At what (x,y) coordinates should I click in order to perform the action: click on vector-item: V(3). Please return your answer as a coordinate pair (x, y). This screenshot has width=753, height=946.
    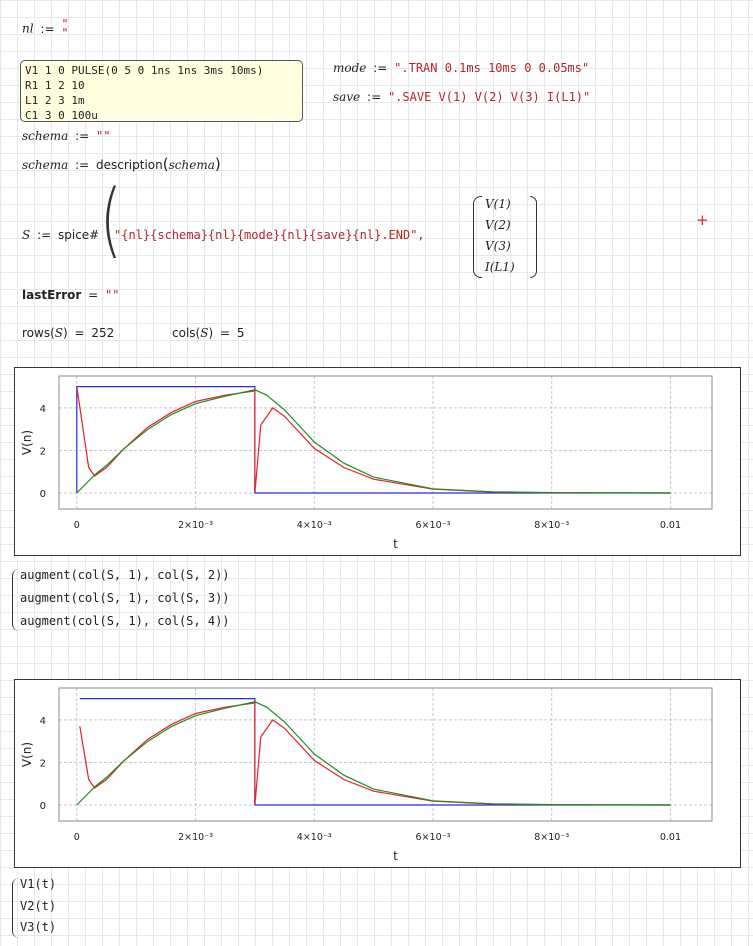
    Looking at the image, I should click on (498, 246).